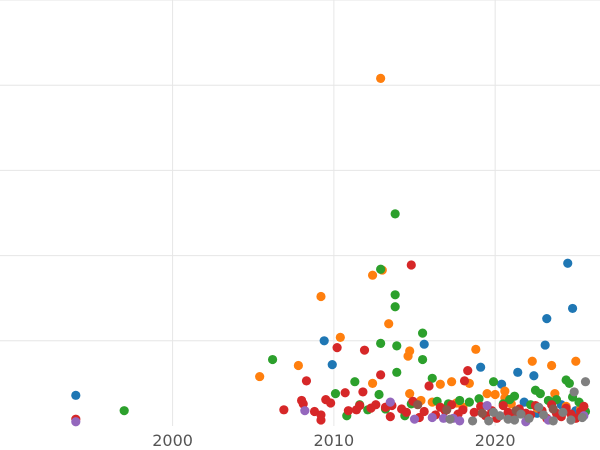  What do you see at coordinates (172, 440) in the screenshot?
I see `x-tick-label: 2000` at bounding box center [172, 440].